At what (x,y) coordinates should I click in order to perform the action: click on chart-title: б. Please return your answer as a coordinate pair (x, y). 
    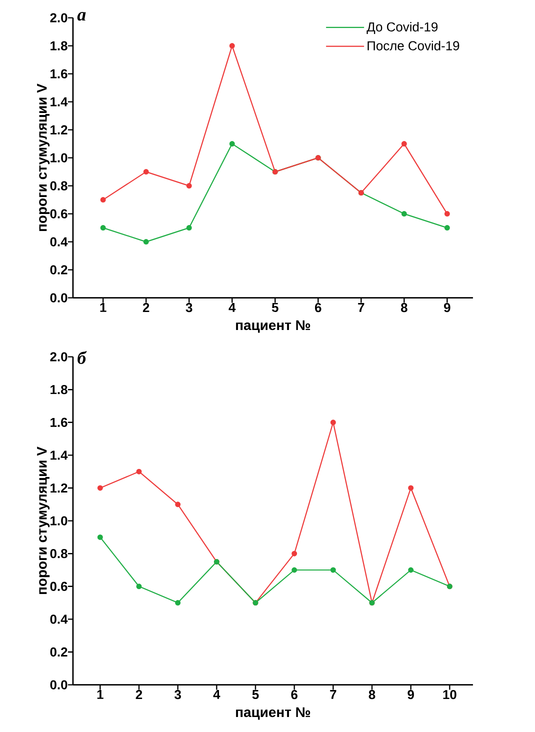
    Looking at the image, I should click on (82, 357).